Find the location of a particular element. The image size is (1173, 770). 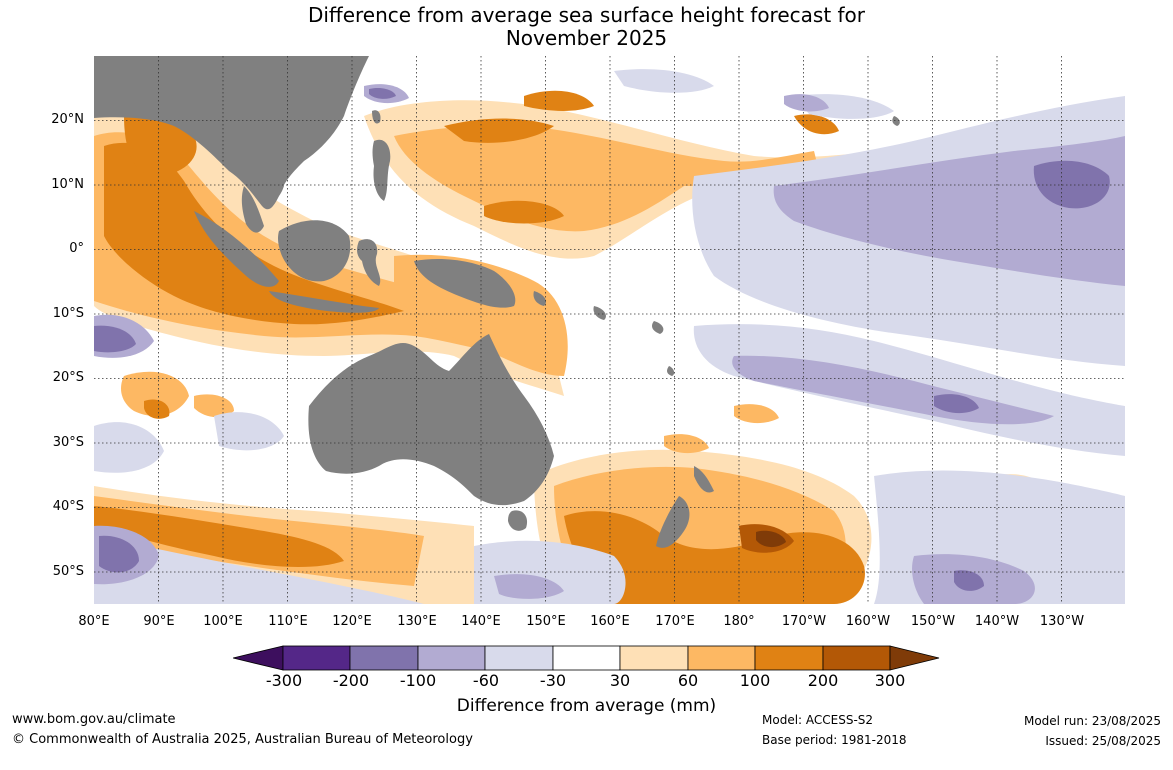

lon-label-150e: 150°E is located at coordinates (546, 621).